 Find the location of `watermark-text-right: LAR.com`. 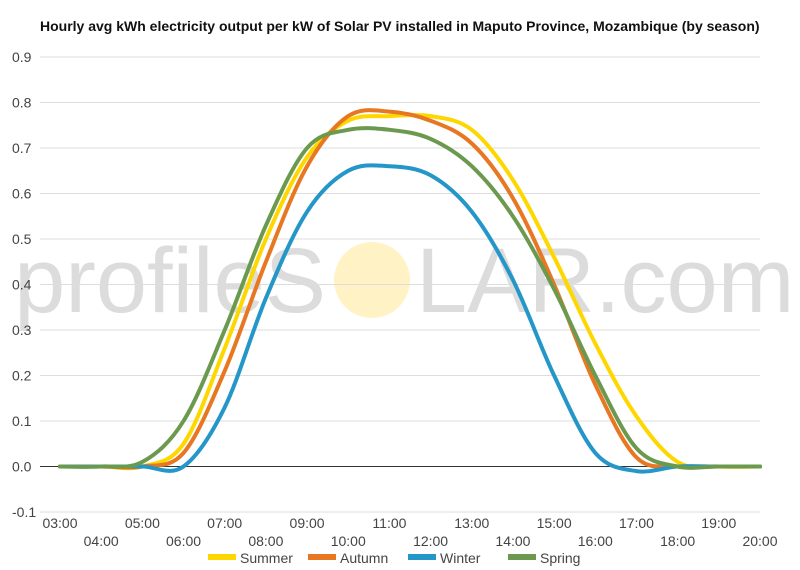

watermark-text-right: LAR.com is located at coordinates (605, 281).